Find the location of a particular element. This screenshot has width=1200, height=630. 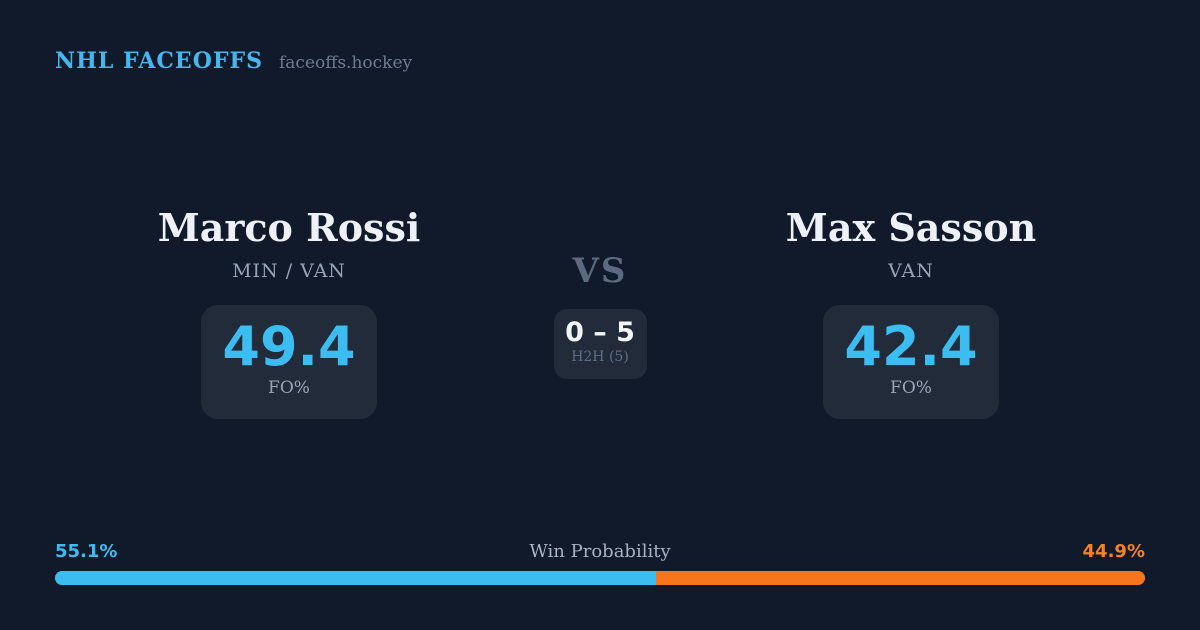

vs-label: VS is located at coordinates (600, 271).